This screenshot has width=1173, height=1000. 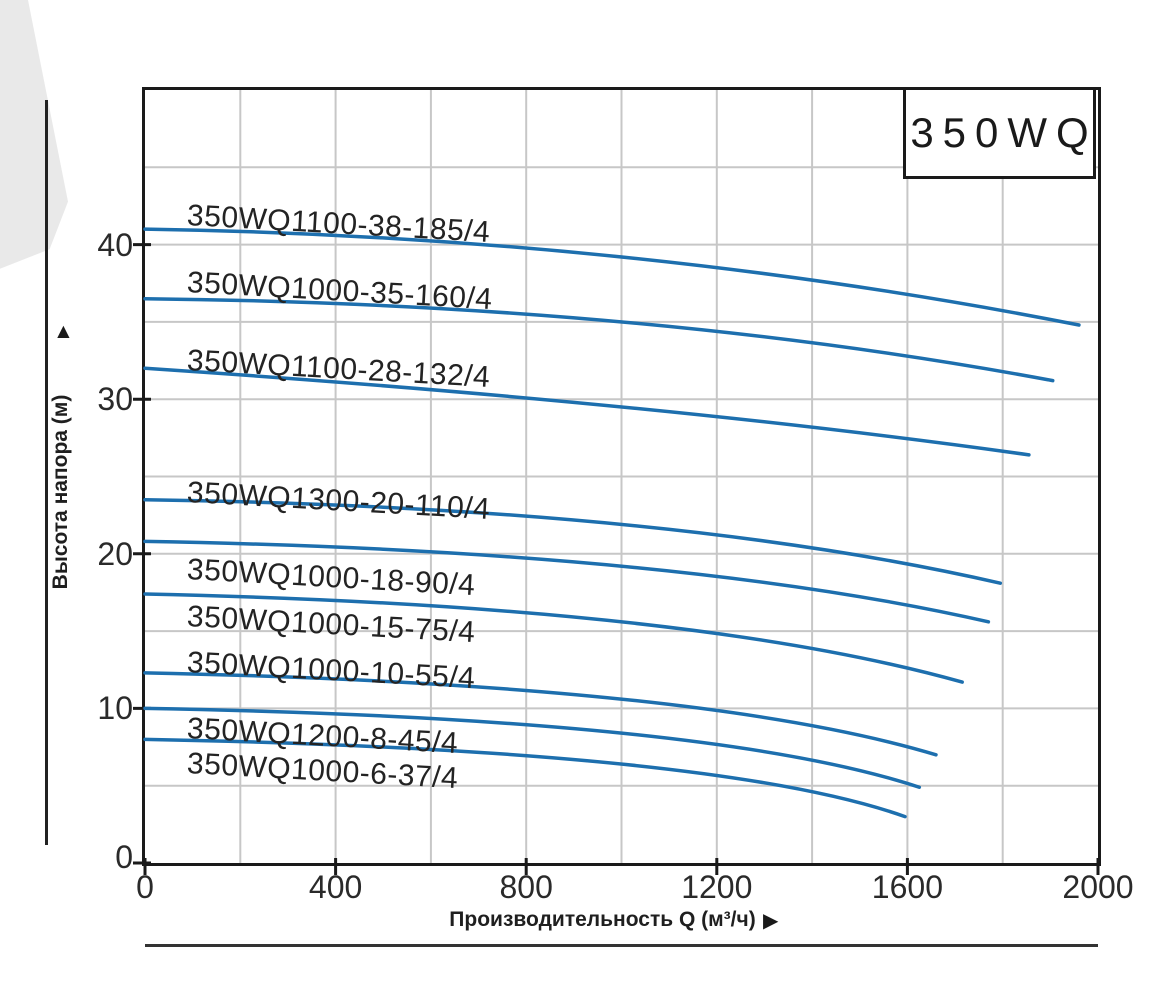 I want to click on pump-curve-350WQ1100-28-132/4, so click(x=587, y=411).